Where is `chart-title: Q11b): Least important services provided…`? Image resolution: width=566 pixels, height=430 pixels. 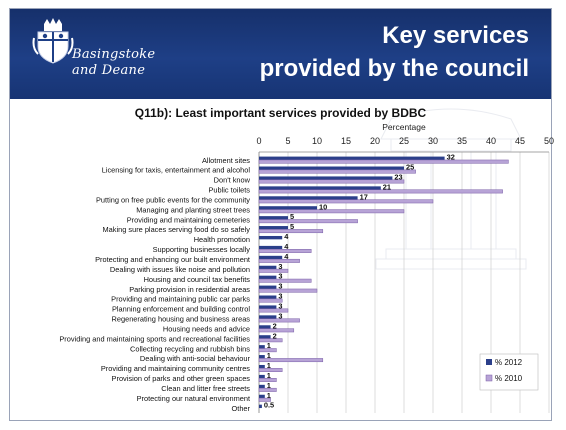 chart-title: Q11b): Least important services provided… is located at coordinates (280, 113).